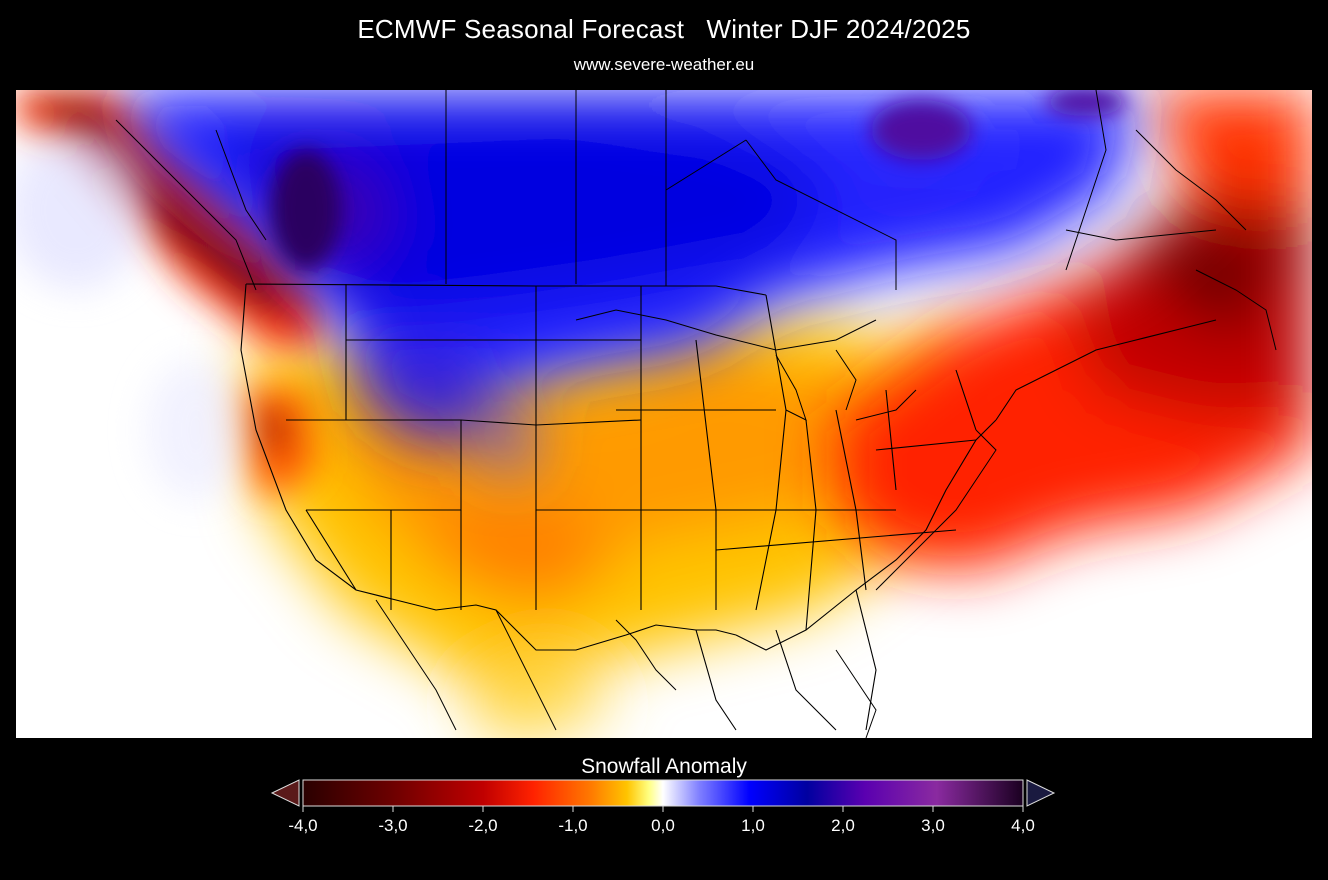 The height and width of the screenshot is (880, 1328). I want to click on colorbar-tick-label: -4,0, so click(303, 825).